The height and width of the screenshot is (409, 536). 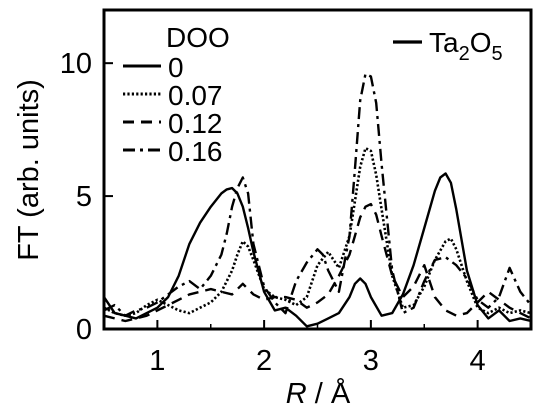 What do you see at coordinates (76, 64) in the screenshot?
I see `y-tick-label: 10` at bounding box center [76, 64].